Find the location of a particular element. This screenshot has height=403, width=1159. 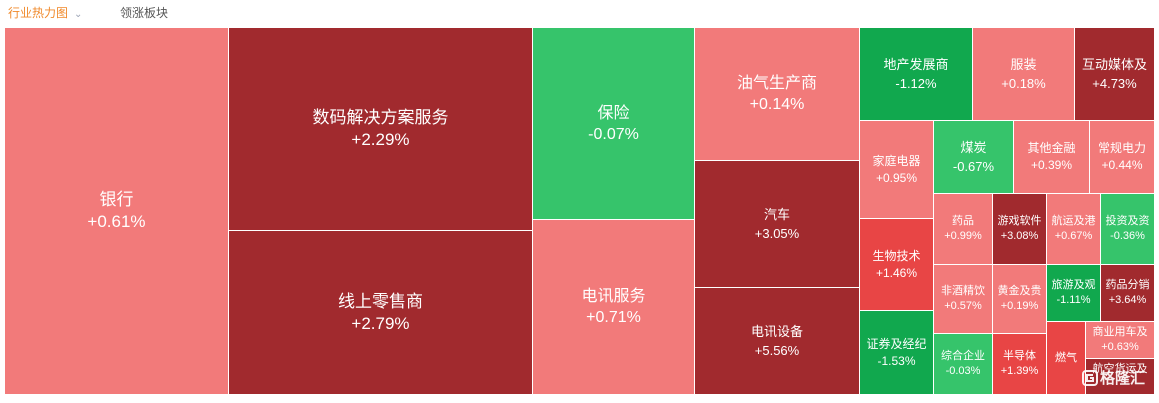

heatmap-cell-automobiles: 汽车 +3.05% is located at coordinates (777, 224).